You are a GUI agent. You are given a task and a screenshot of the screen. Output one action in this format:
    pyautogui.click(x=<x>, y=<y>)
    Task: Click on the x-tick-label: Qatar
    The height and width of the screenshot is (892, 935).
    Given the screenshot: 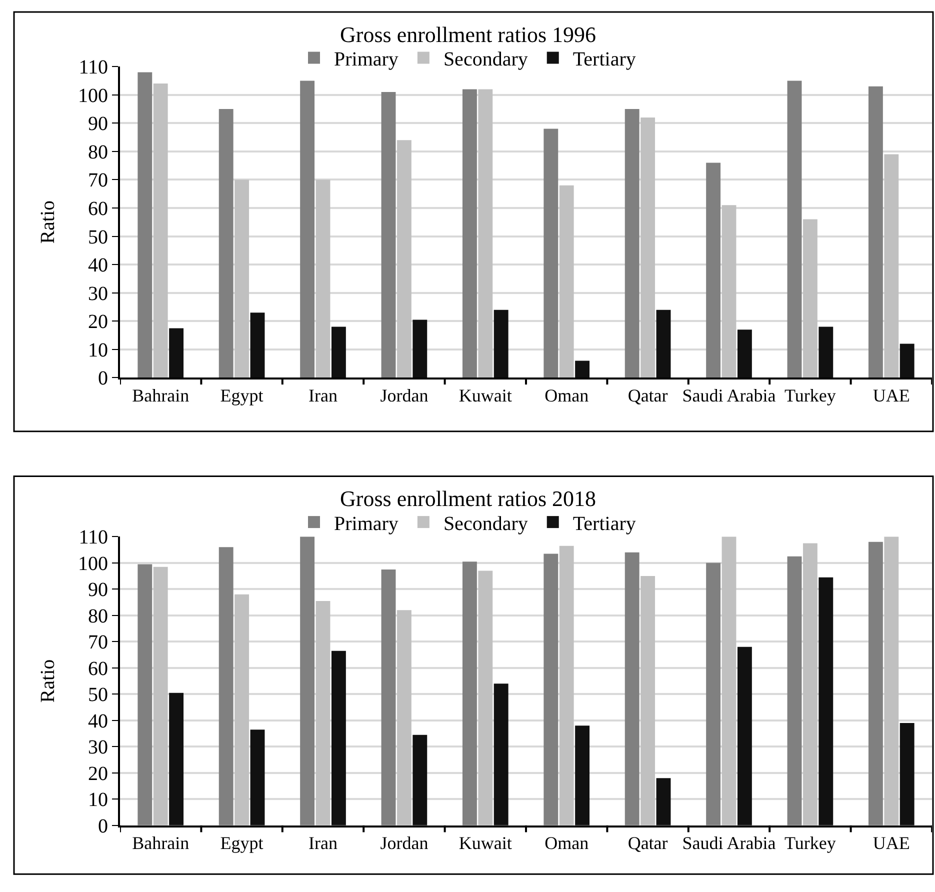 What is the action you would take?
    pyautogui.click(x=648, y=395)
    